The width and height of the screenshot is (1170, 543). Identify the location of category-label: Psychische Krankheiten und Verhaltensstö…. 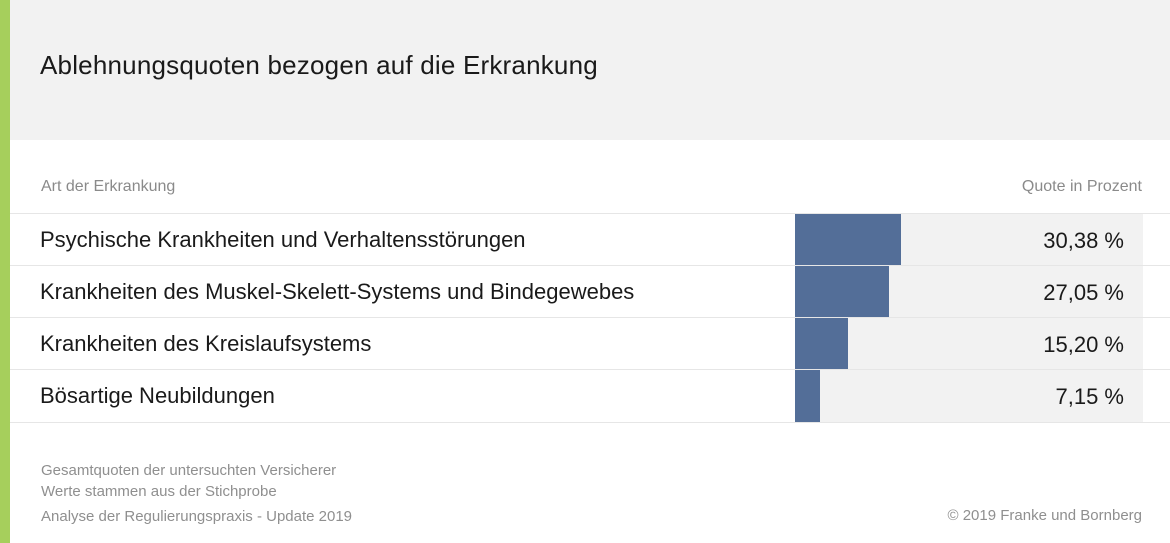
(283, 239).